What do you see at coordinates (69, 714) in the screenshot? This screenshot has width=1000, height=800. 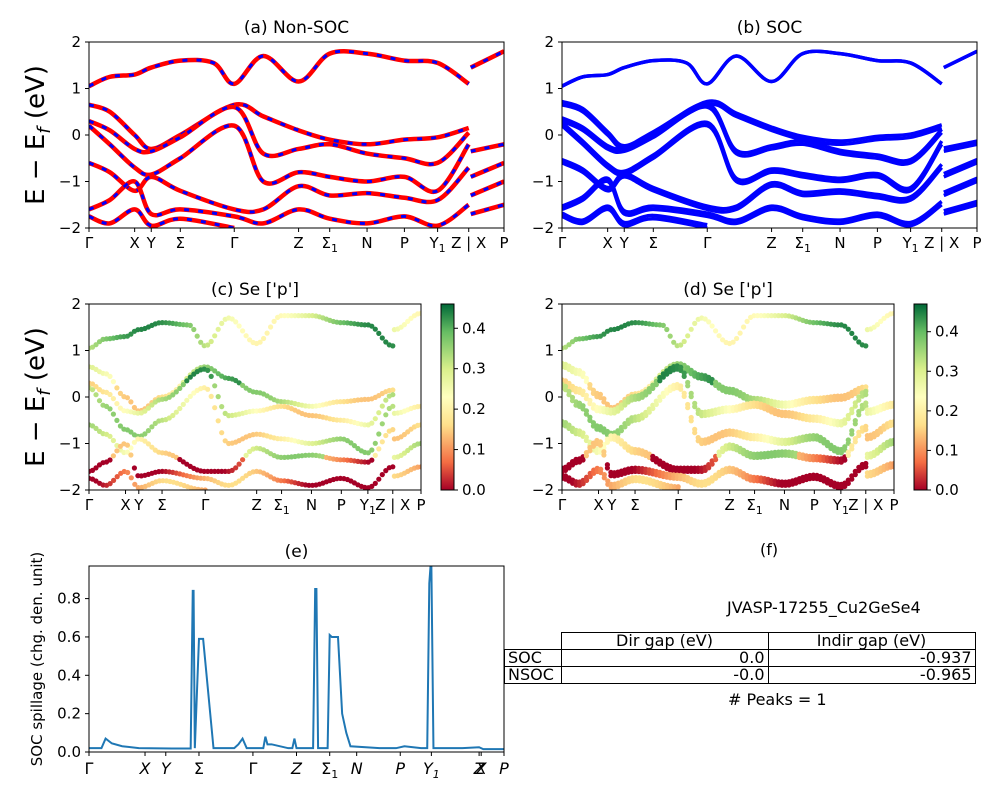 I see `y-tick-label: 0.2` at bounding box center [69, 714].